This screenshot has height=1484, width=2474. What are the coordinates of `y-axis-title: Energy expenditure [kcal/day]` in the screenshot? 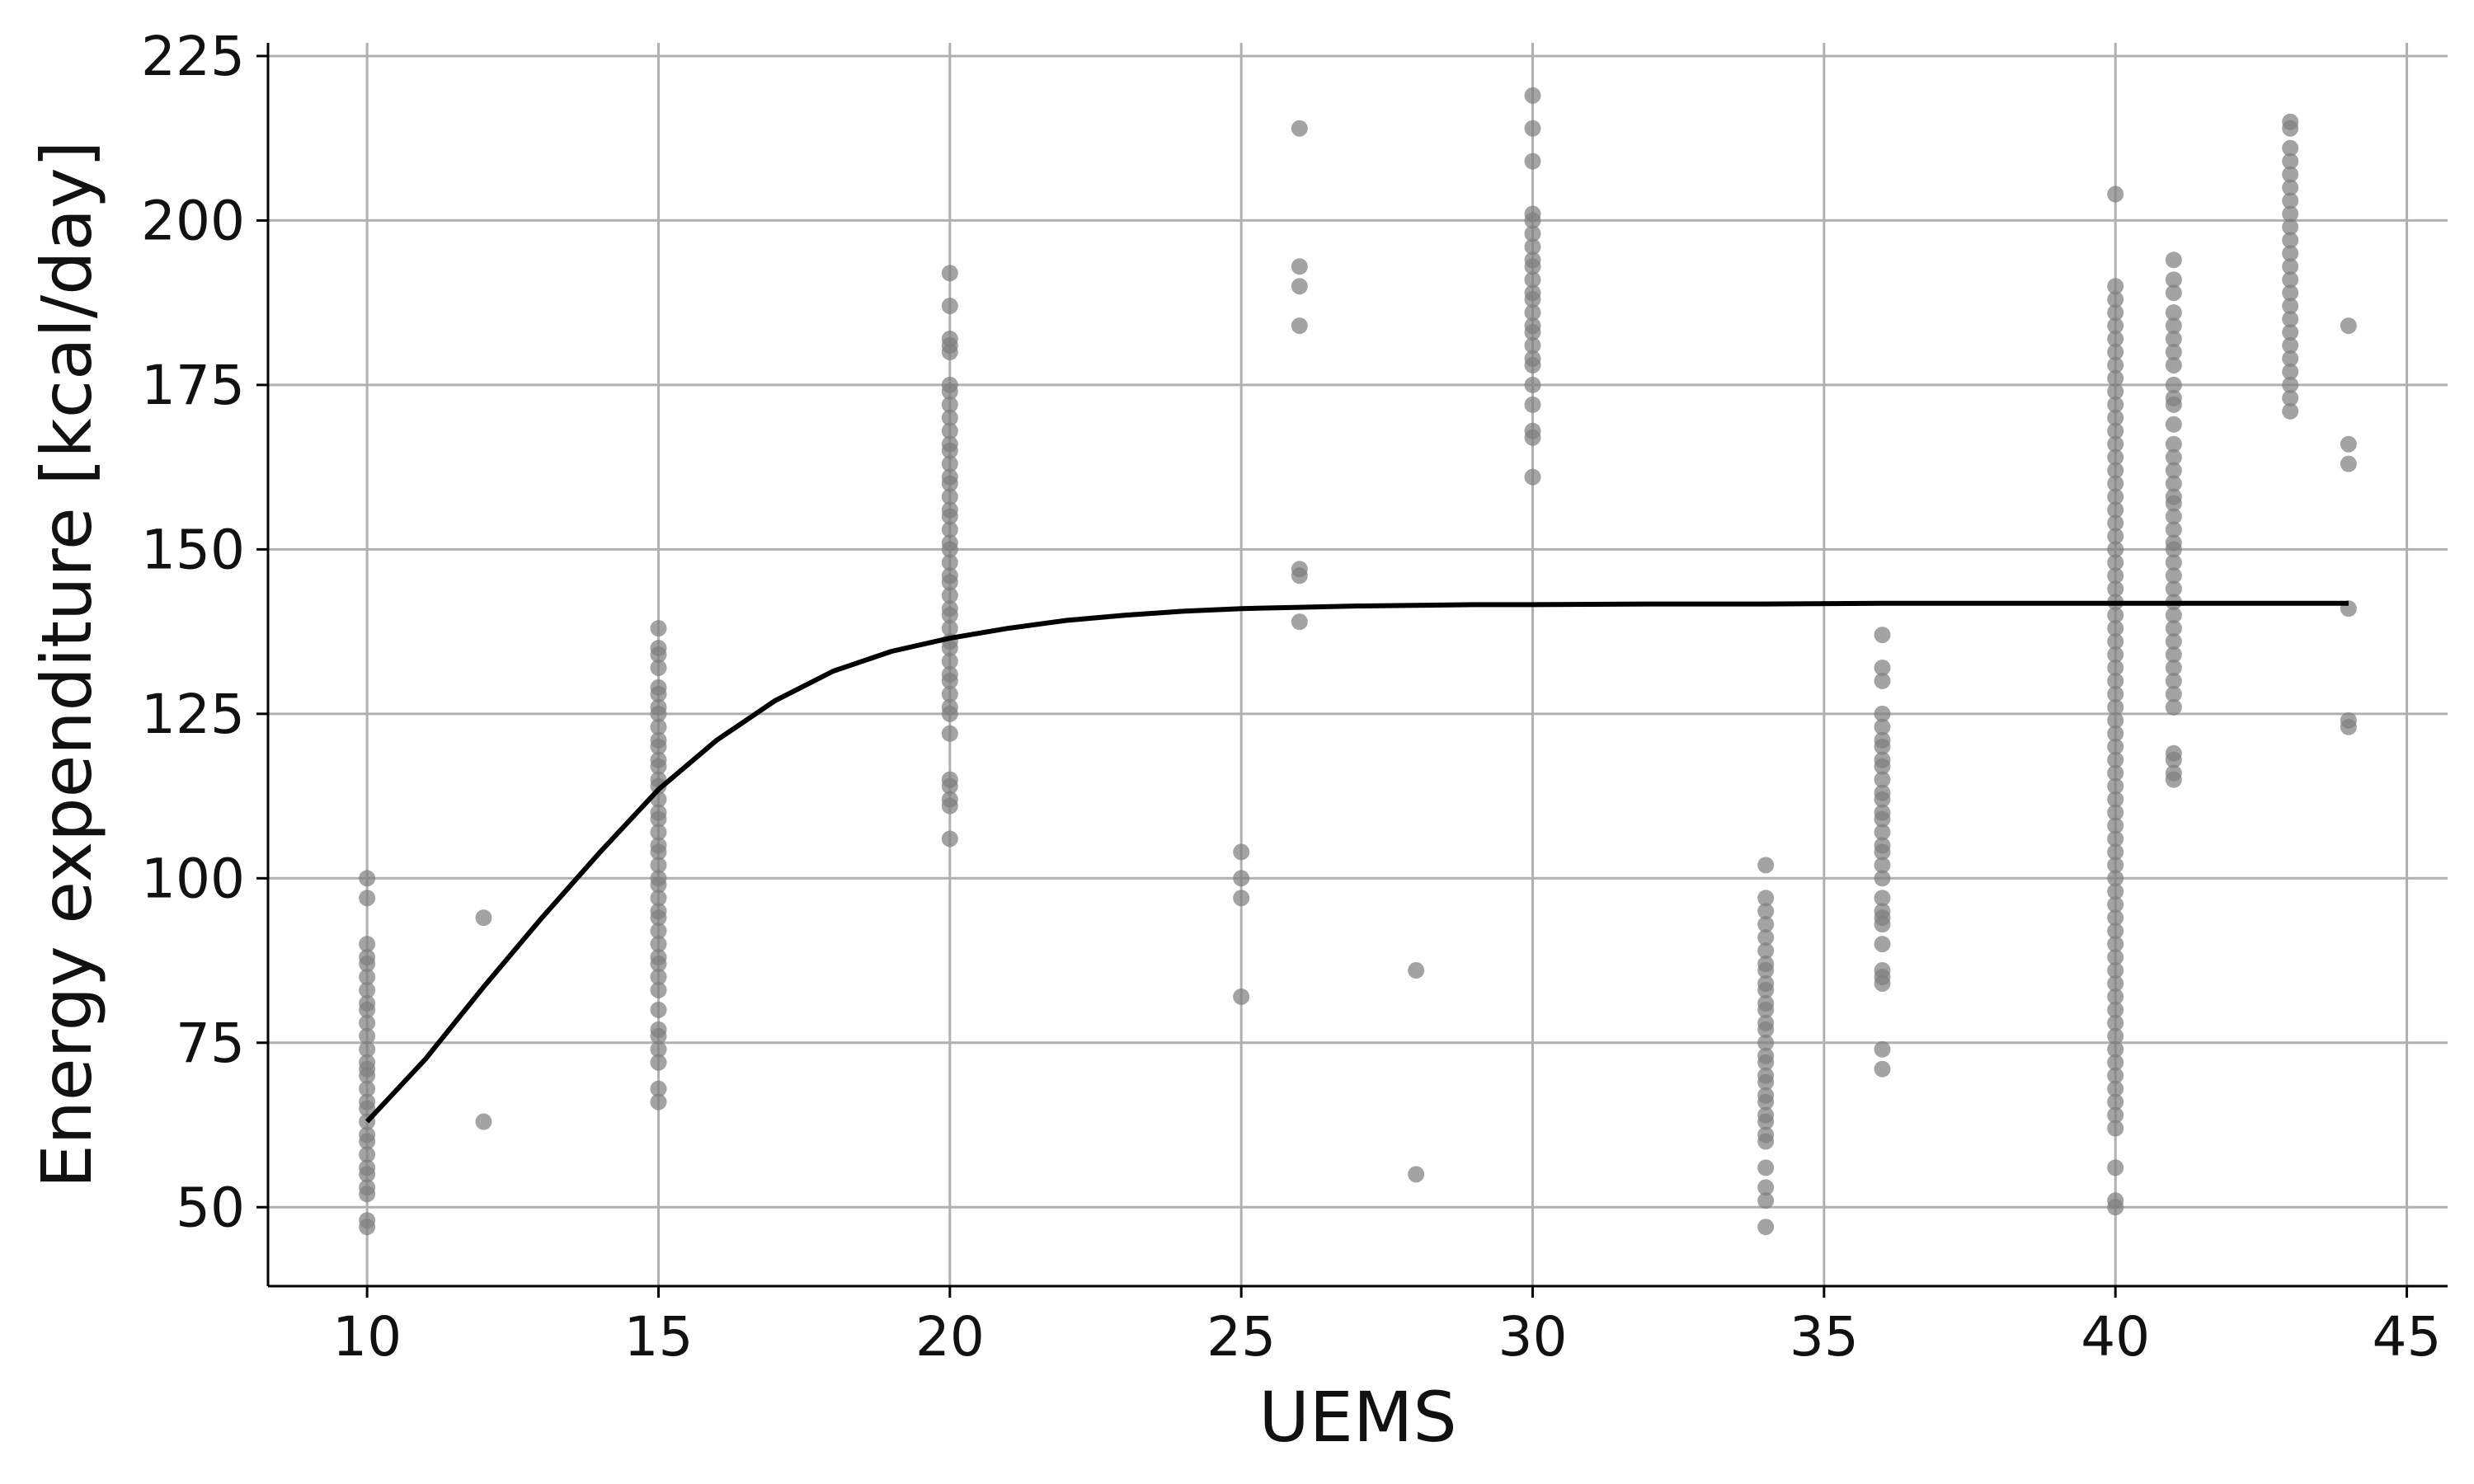 It's located at (66, 665).